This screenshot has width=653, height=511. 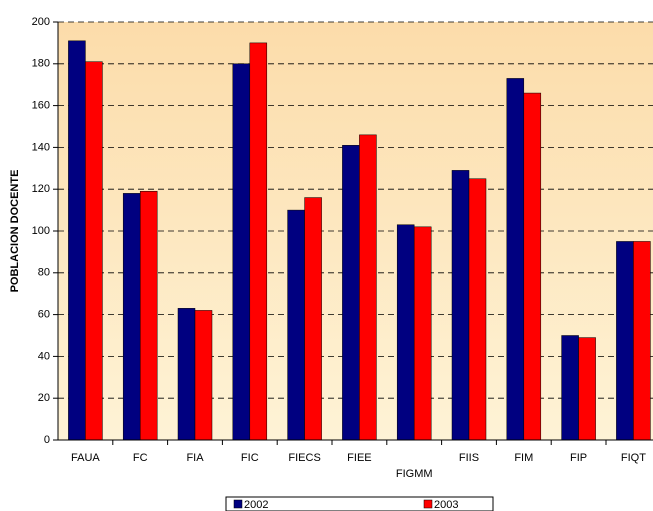 What do you see at coordinates (47, 440) in the screenshot?
I see `y-tick-label: 0` at bounding box center [47, 440].